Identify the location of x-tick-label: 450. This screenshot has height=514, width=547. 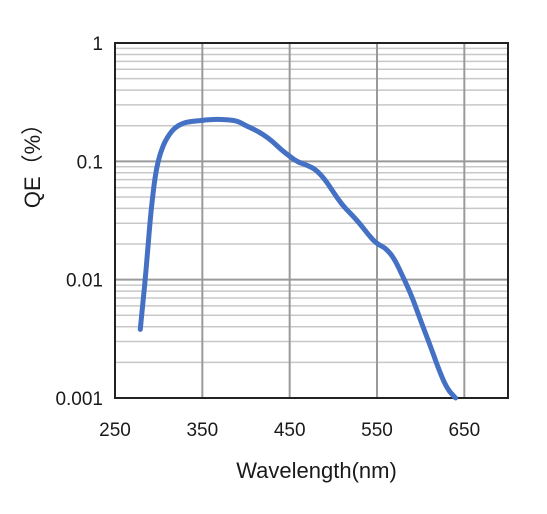
(290, 430).